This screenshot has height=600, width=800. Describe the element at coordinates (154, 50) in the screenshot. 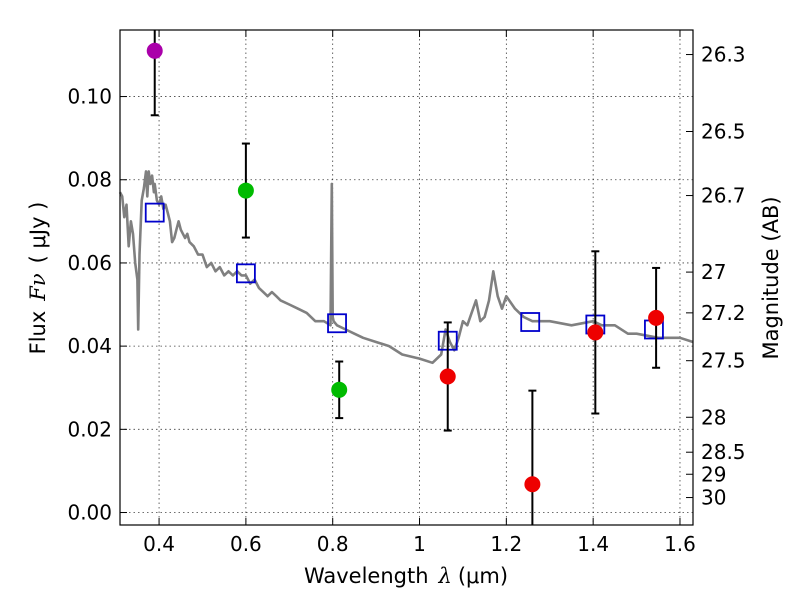

I see `uv-photometry-point` at that location.